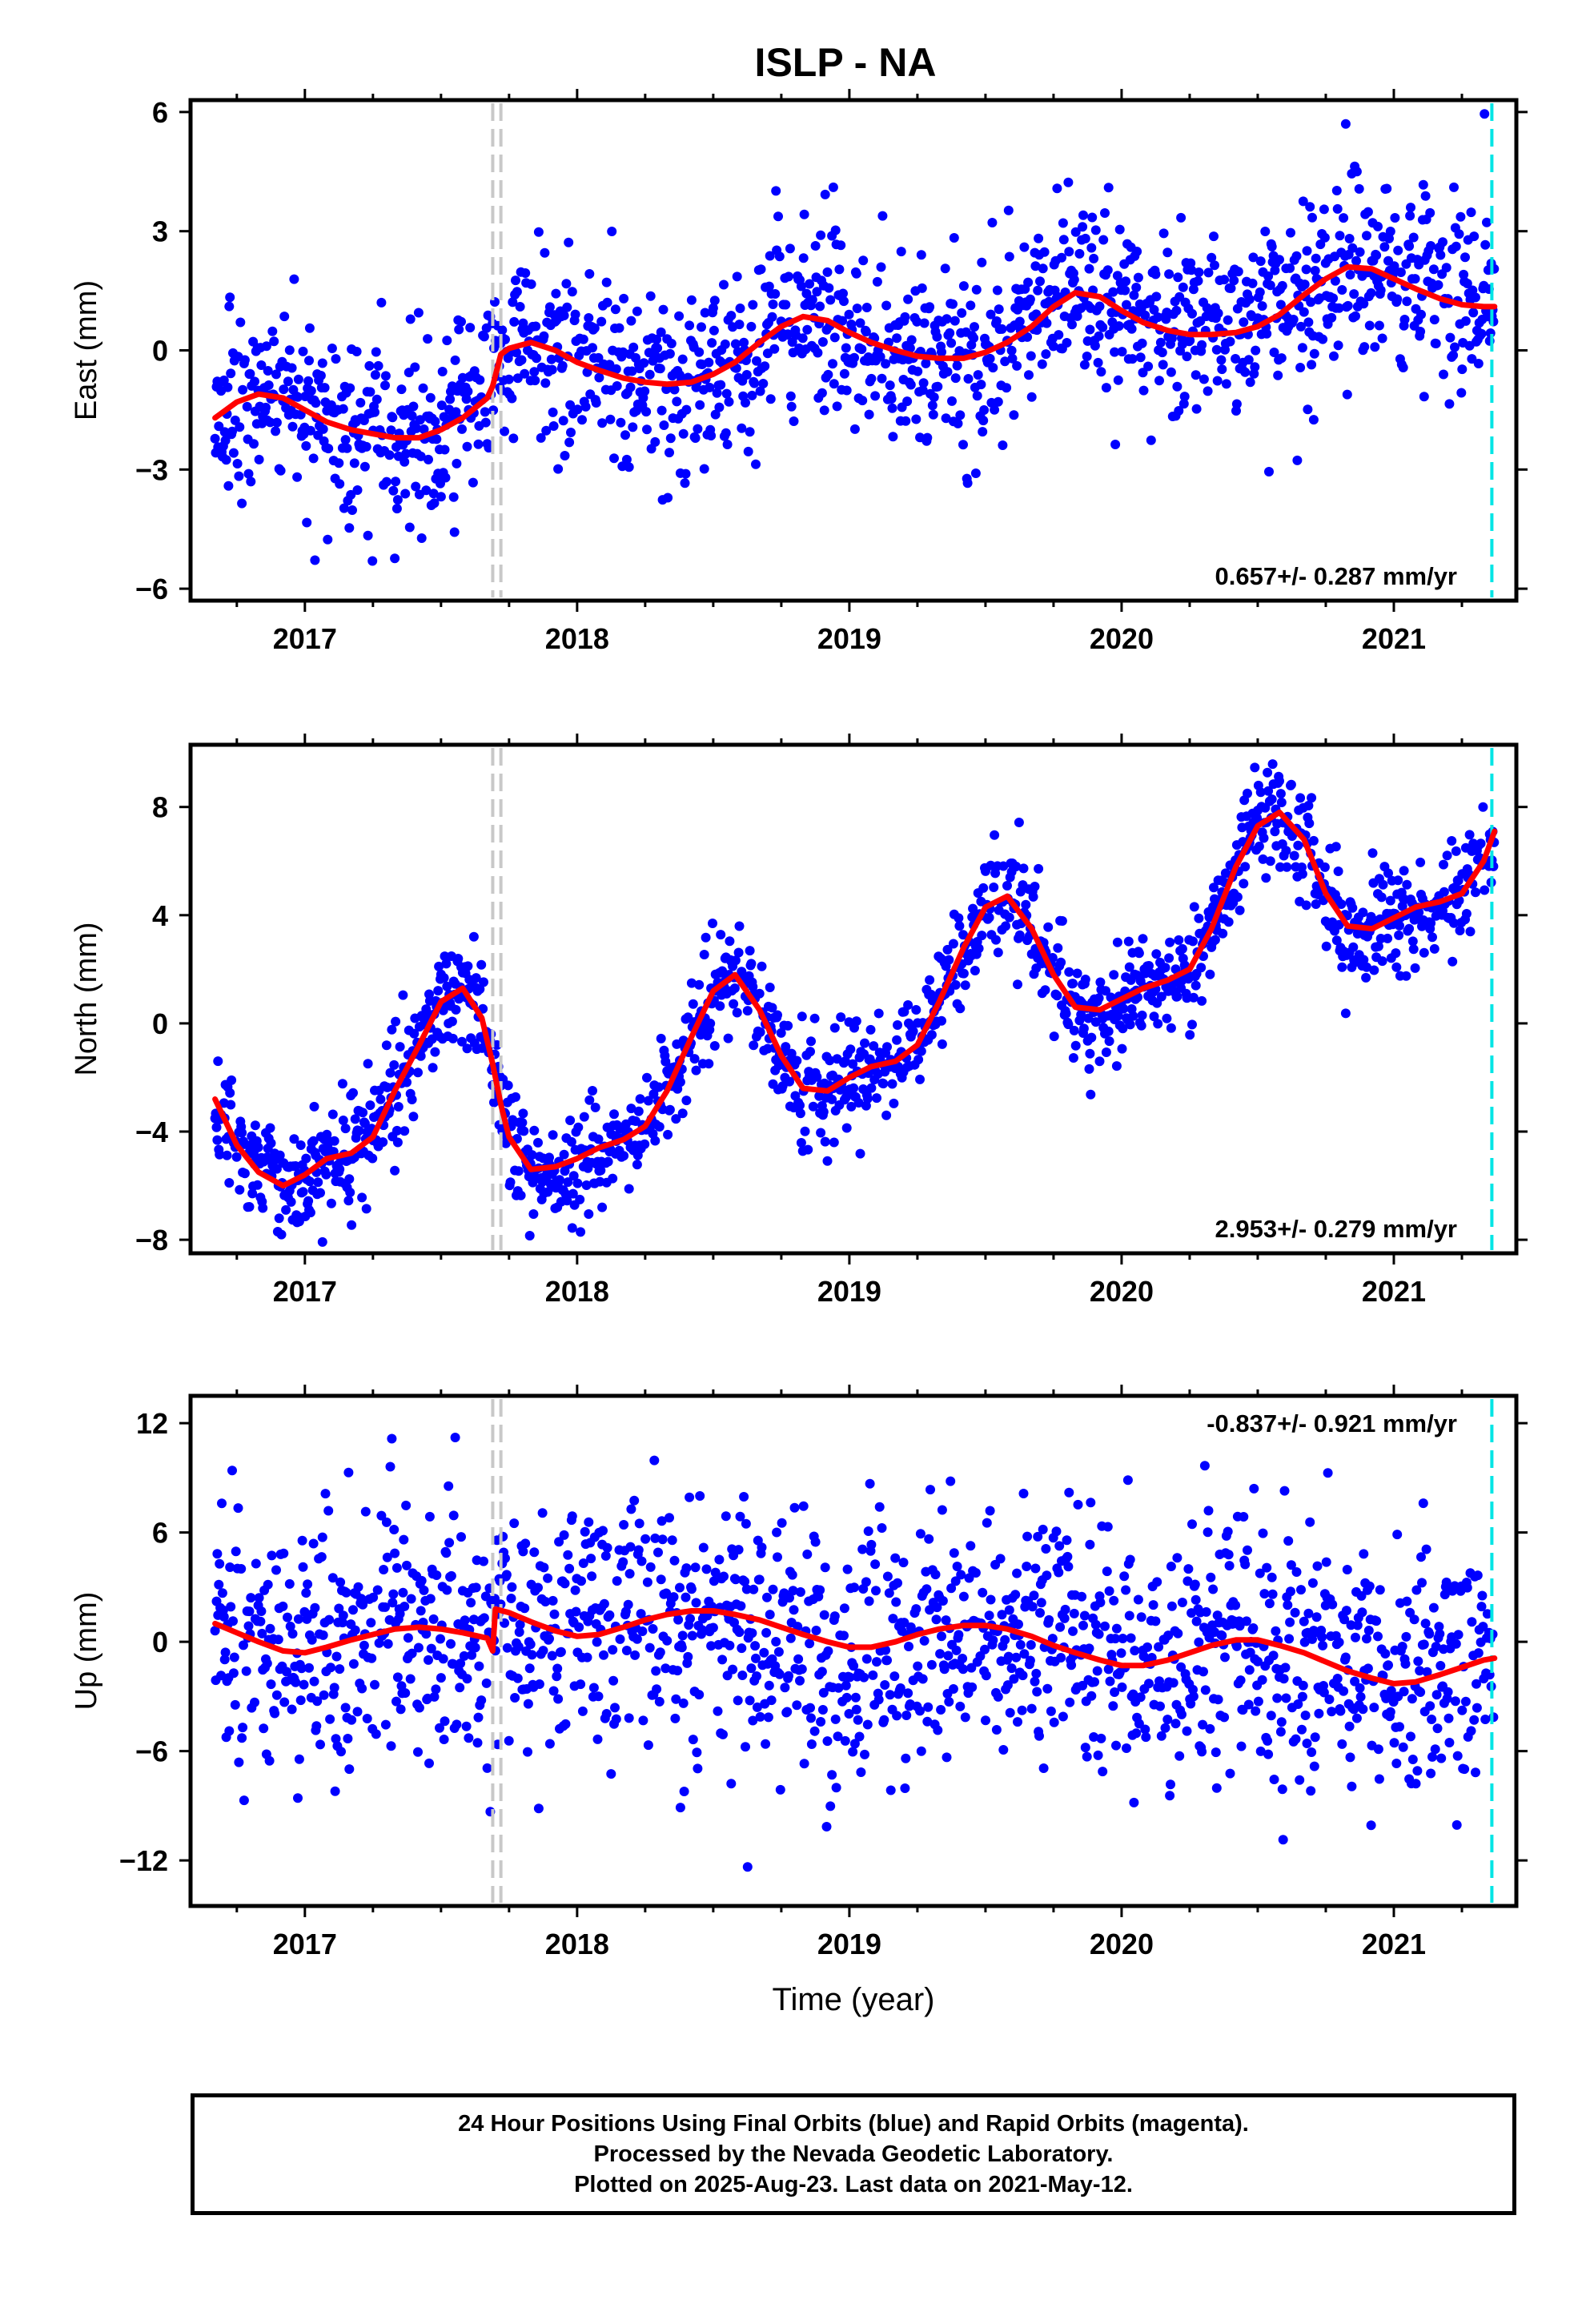 The image size is (1582, 2324). What do you see at coordinates (855, 1646) in the screenshot?
I see `trend-curve` at bounding box center [855, 1646].